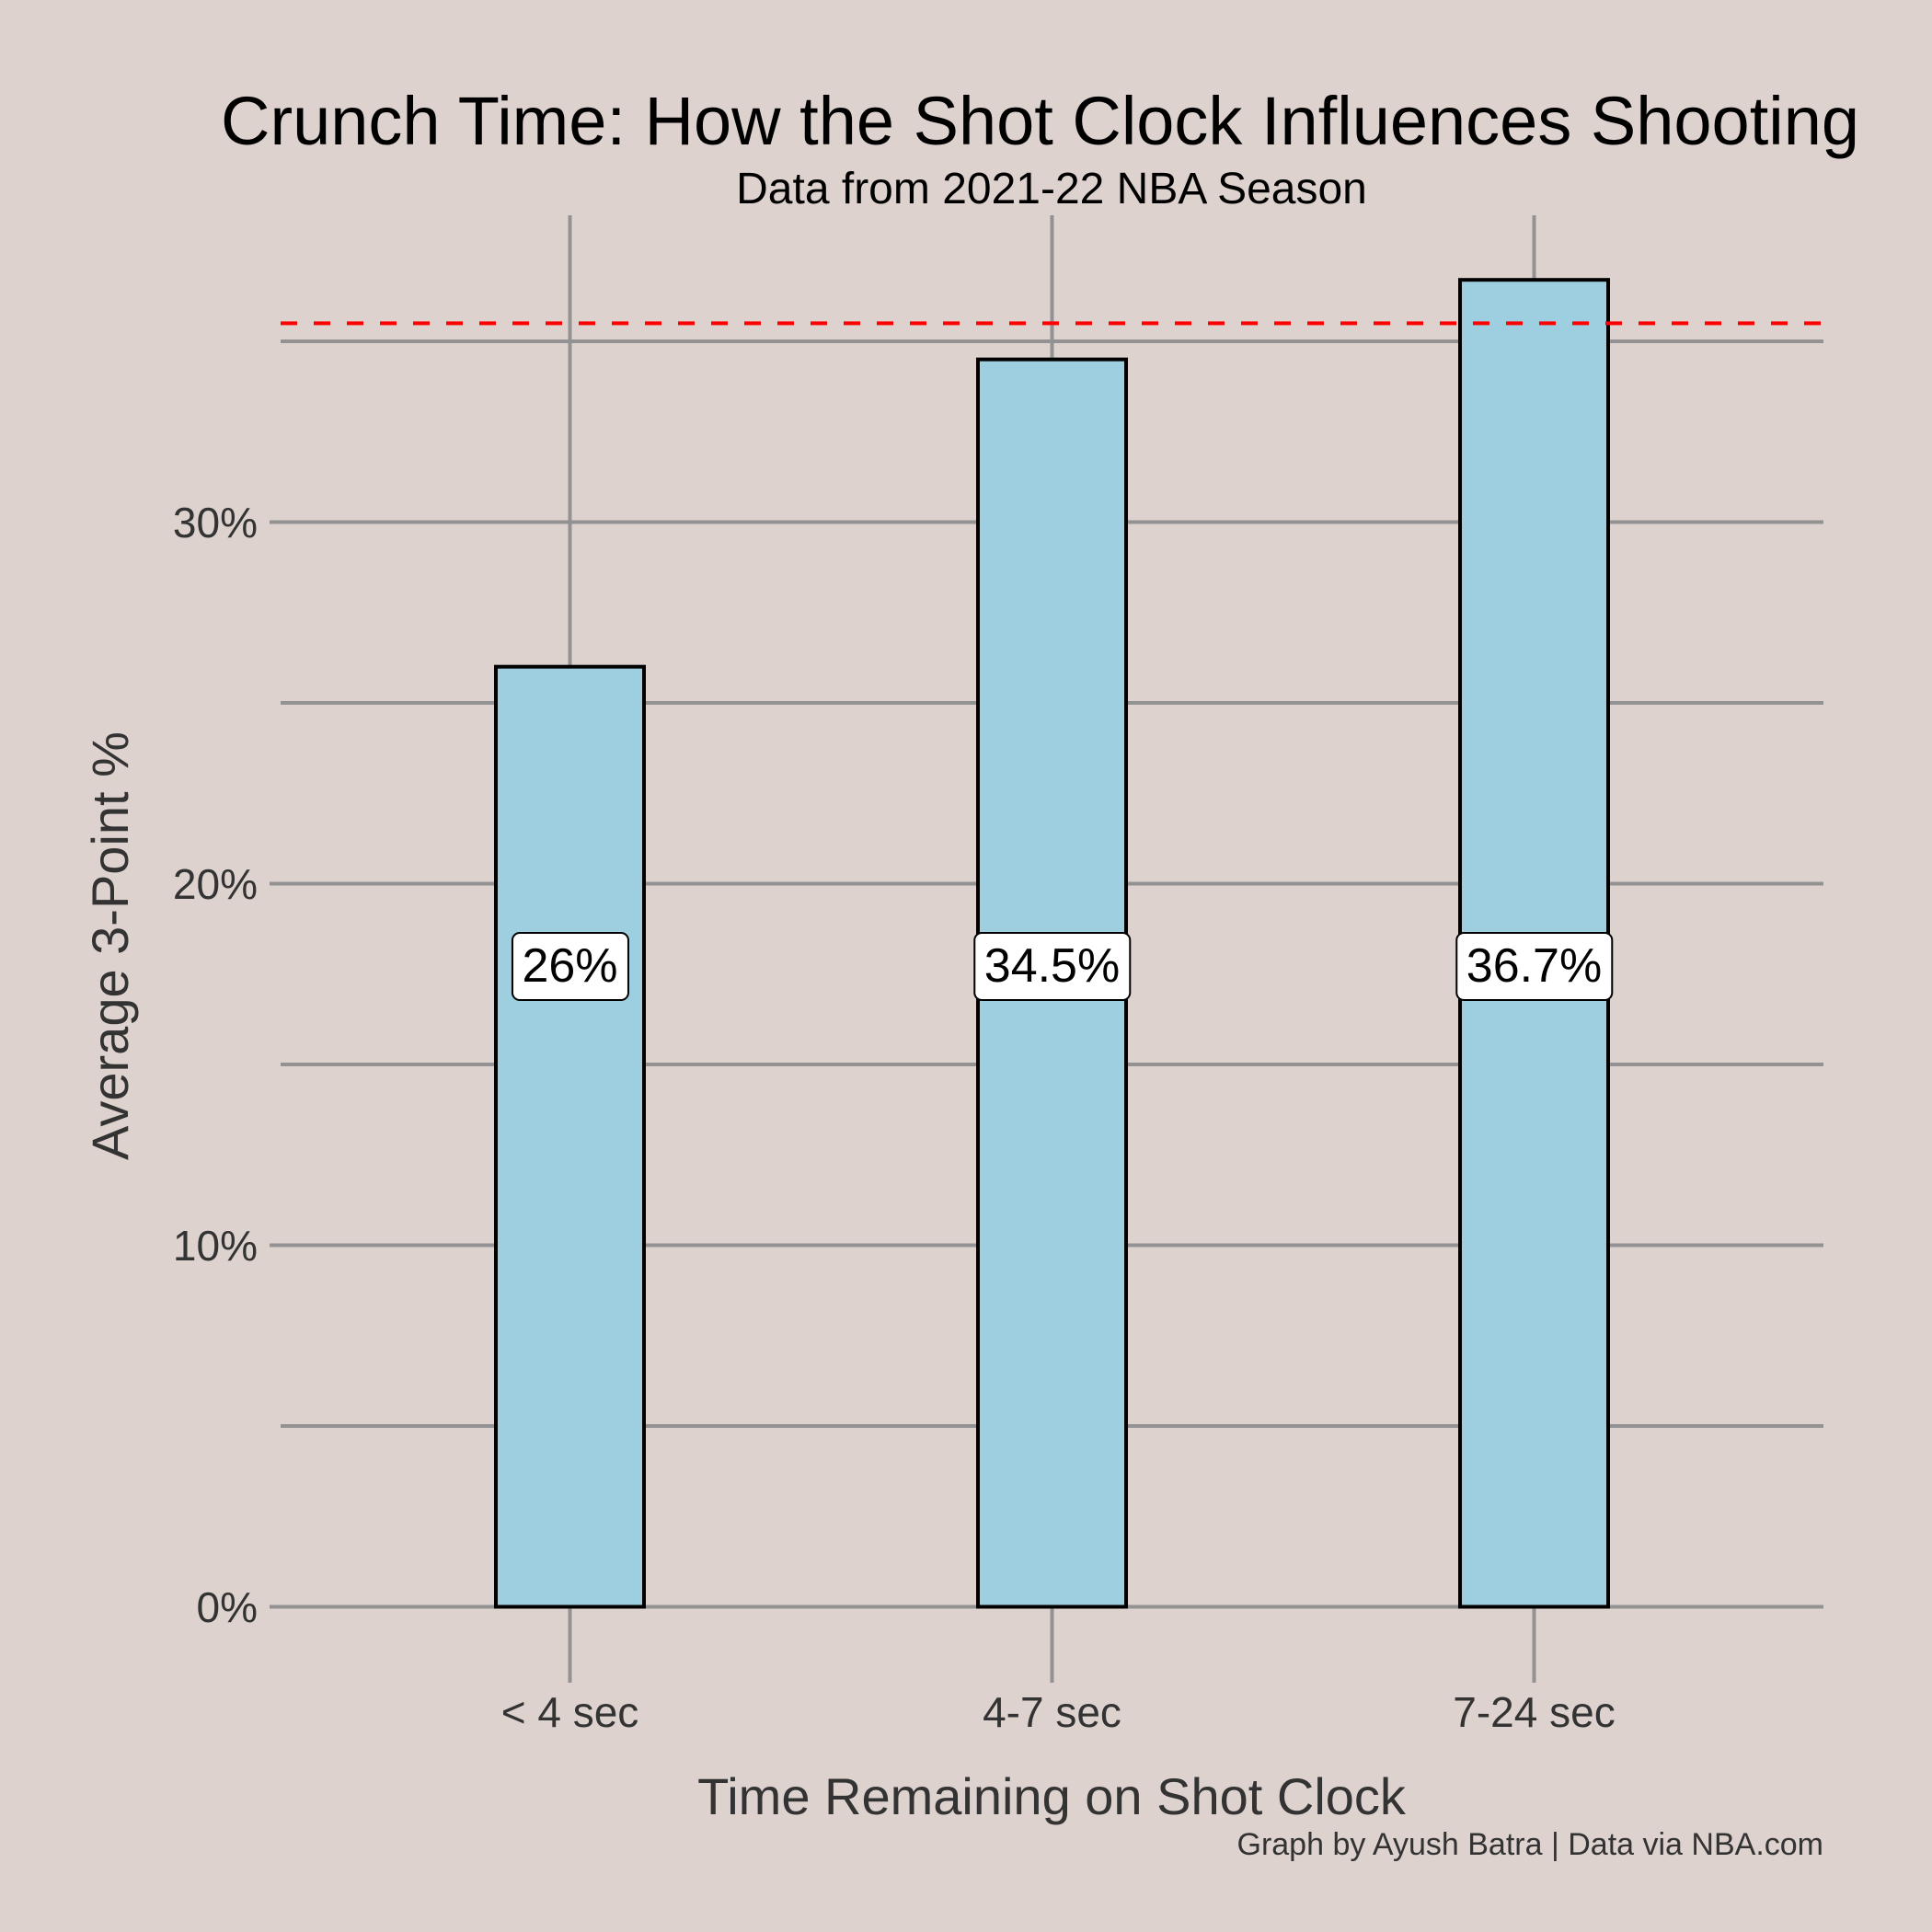 The height and width of the screenshot is (1932, 1932). I want to click on y-tick-label: 30%, so click(215, 522).